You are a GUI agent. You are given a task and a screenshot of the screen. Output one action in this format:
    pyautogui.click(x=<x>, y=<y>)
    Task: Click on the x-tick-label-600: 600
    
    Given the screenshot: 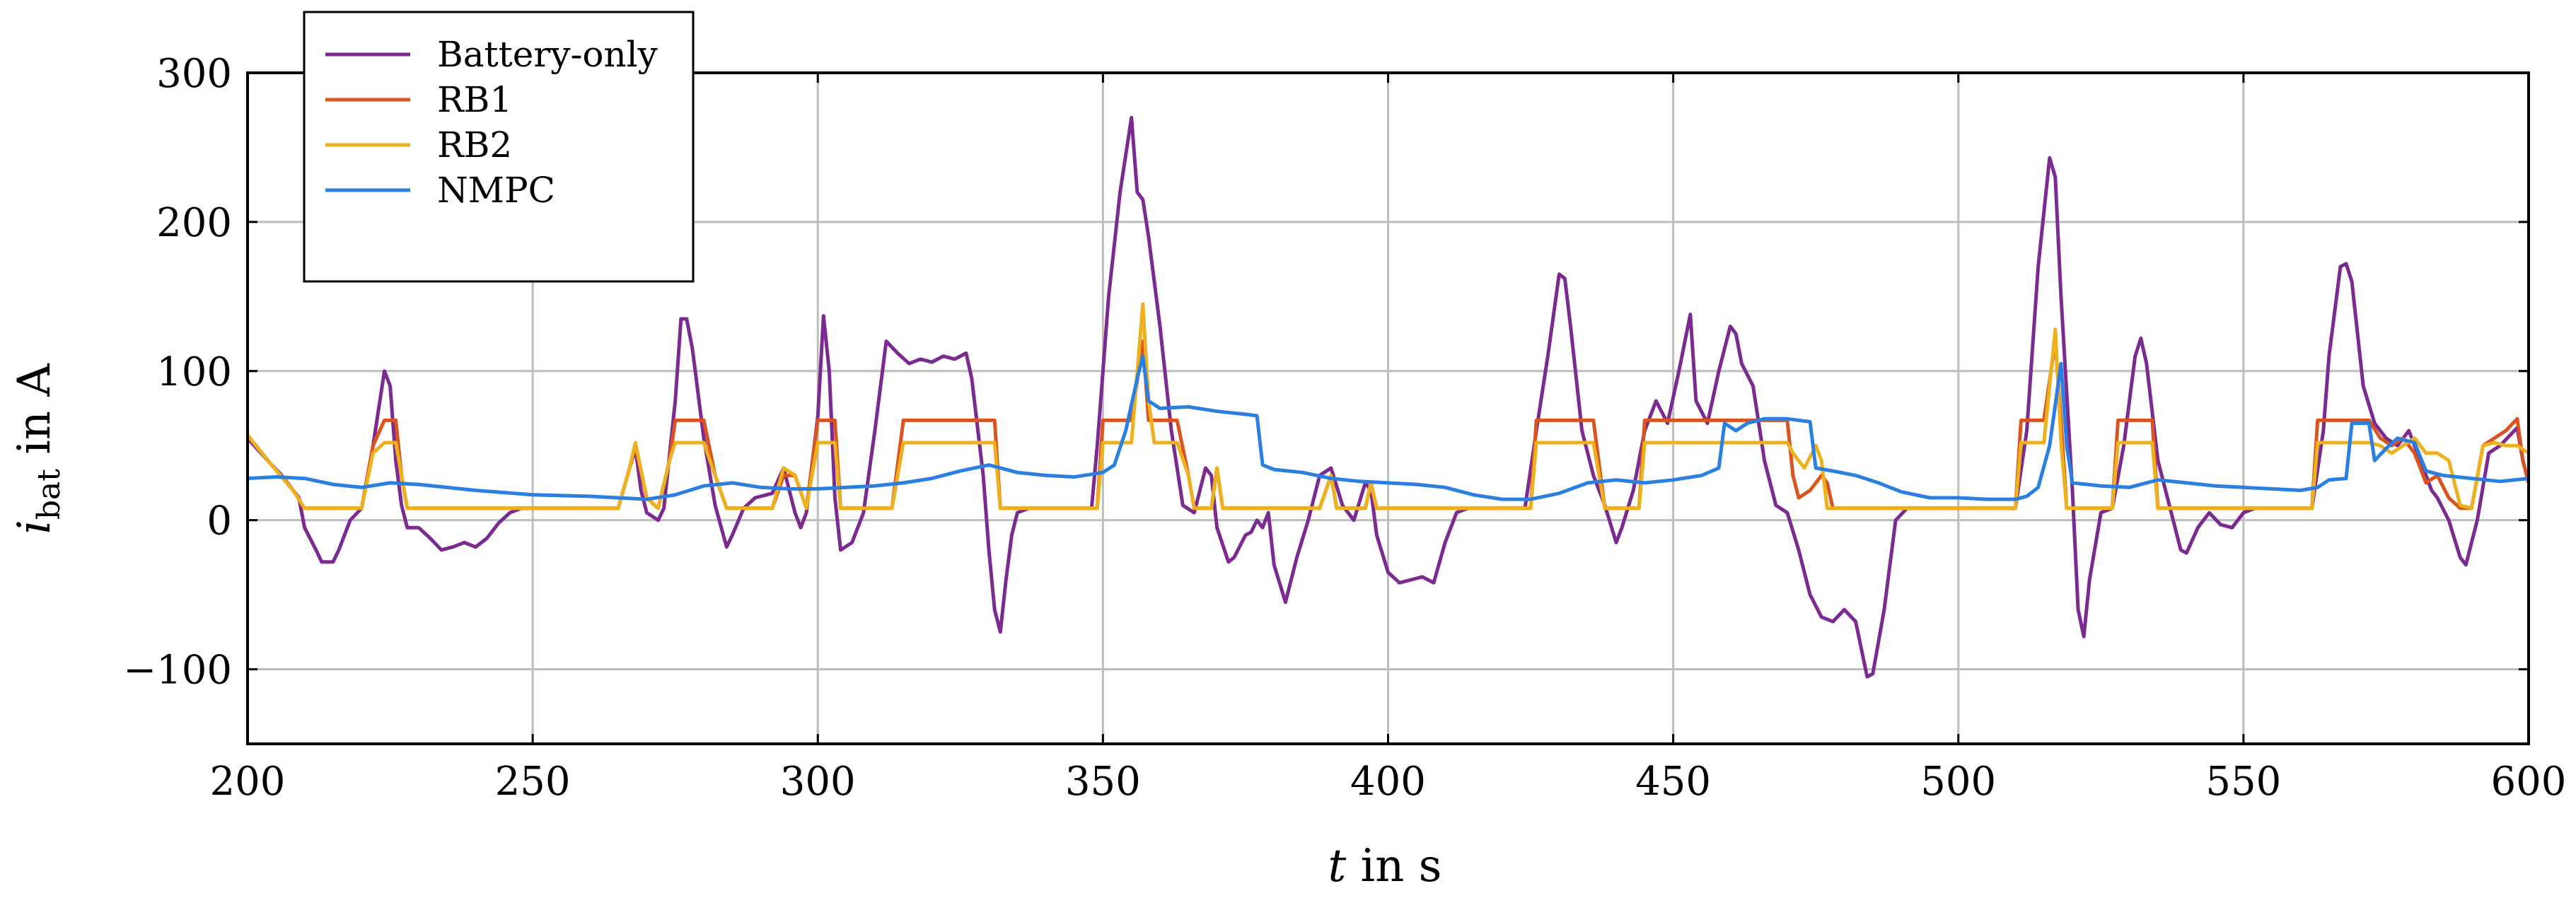 What is the action you would take?
    pyautogui.click(x=2529, y=782)
    